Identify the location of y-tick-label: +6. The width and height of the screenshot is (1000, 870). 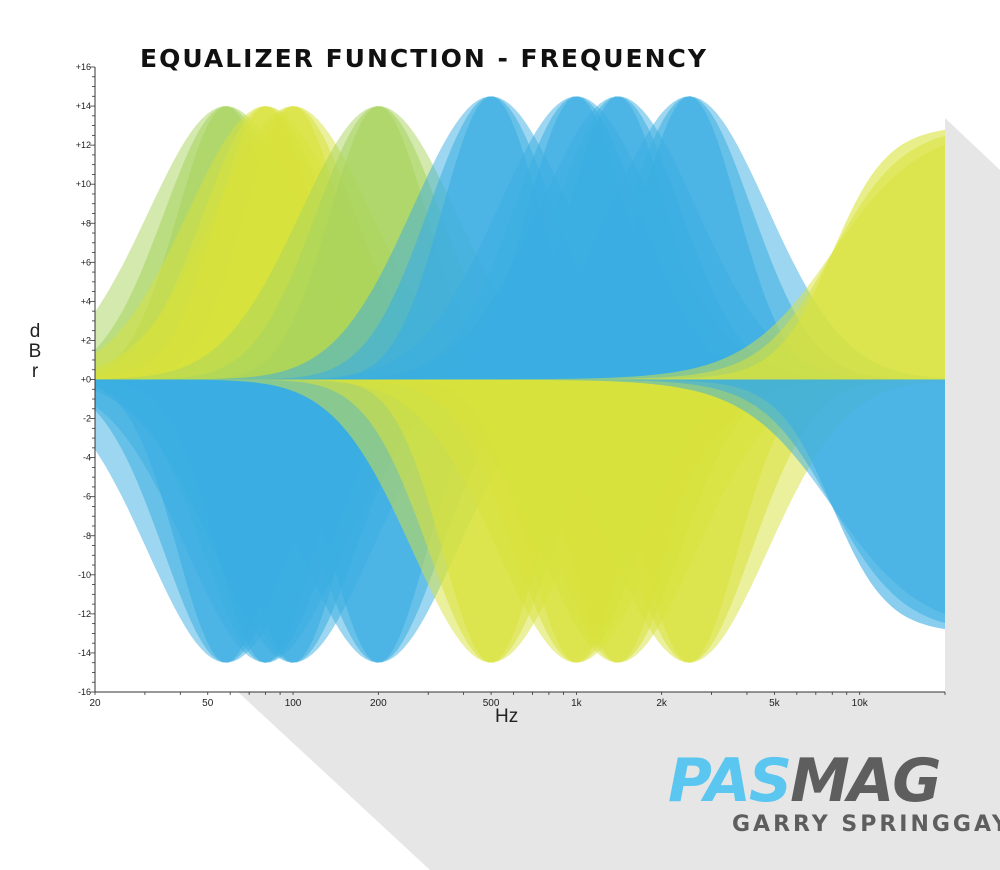
(86, 262).